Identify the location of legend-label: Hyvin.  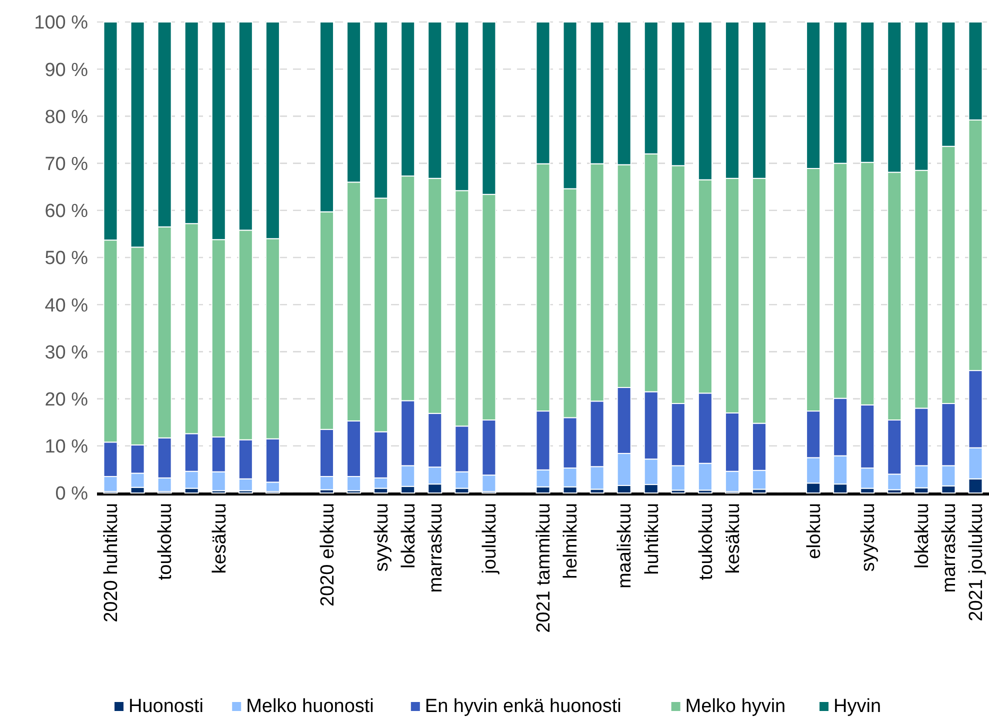
(858, 706).